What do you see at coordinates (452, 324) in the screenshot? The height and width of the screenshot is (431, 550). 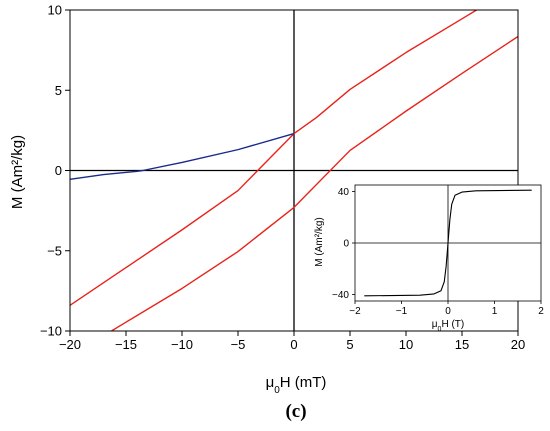 I see `inset-x-axis-label-post: H (T)` at bounding box center [452, 324].